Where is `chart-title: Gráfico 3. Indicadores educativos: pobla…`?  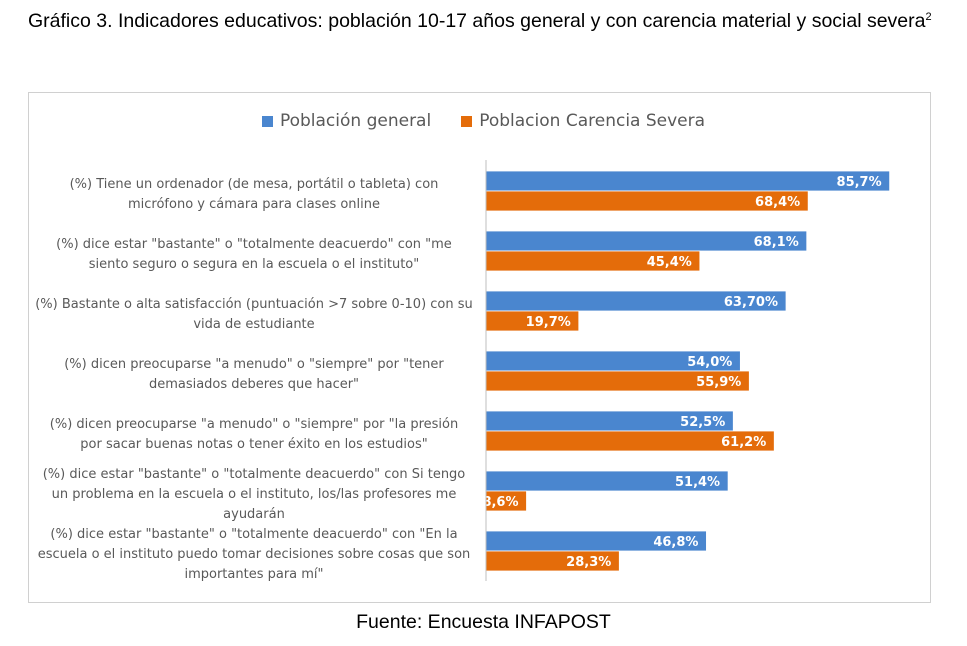
chart-title: Gráfico 3. Indicadores educativos: pobla… is located at coordinates (480, 21).